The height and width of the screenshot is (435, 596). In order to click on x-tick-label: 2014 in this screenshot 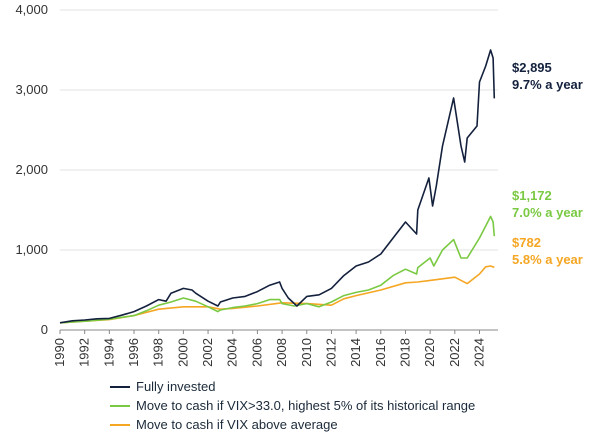, I will do `click(355, 352)`.